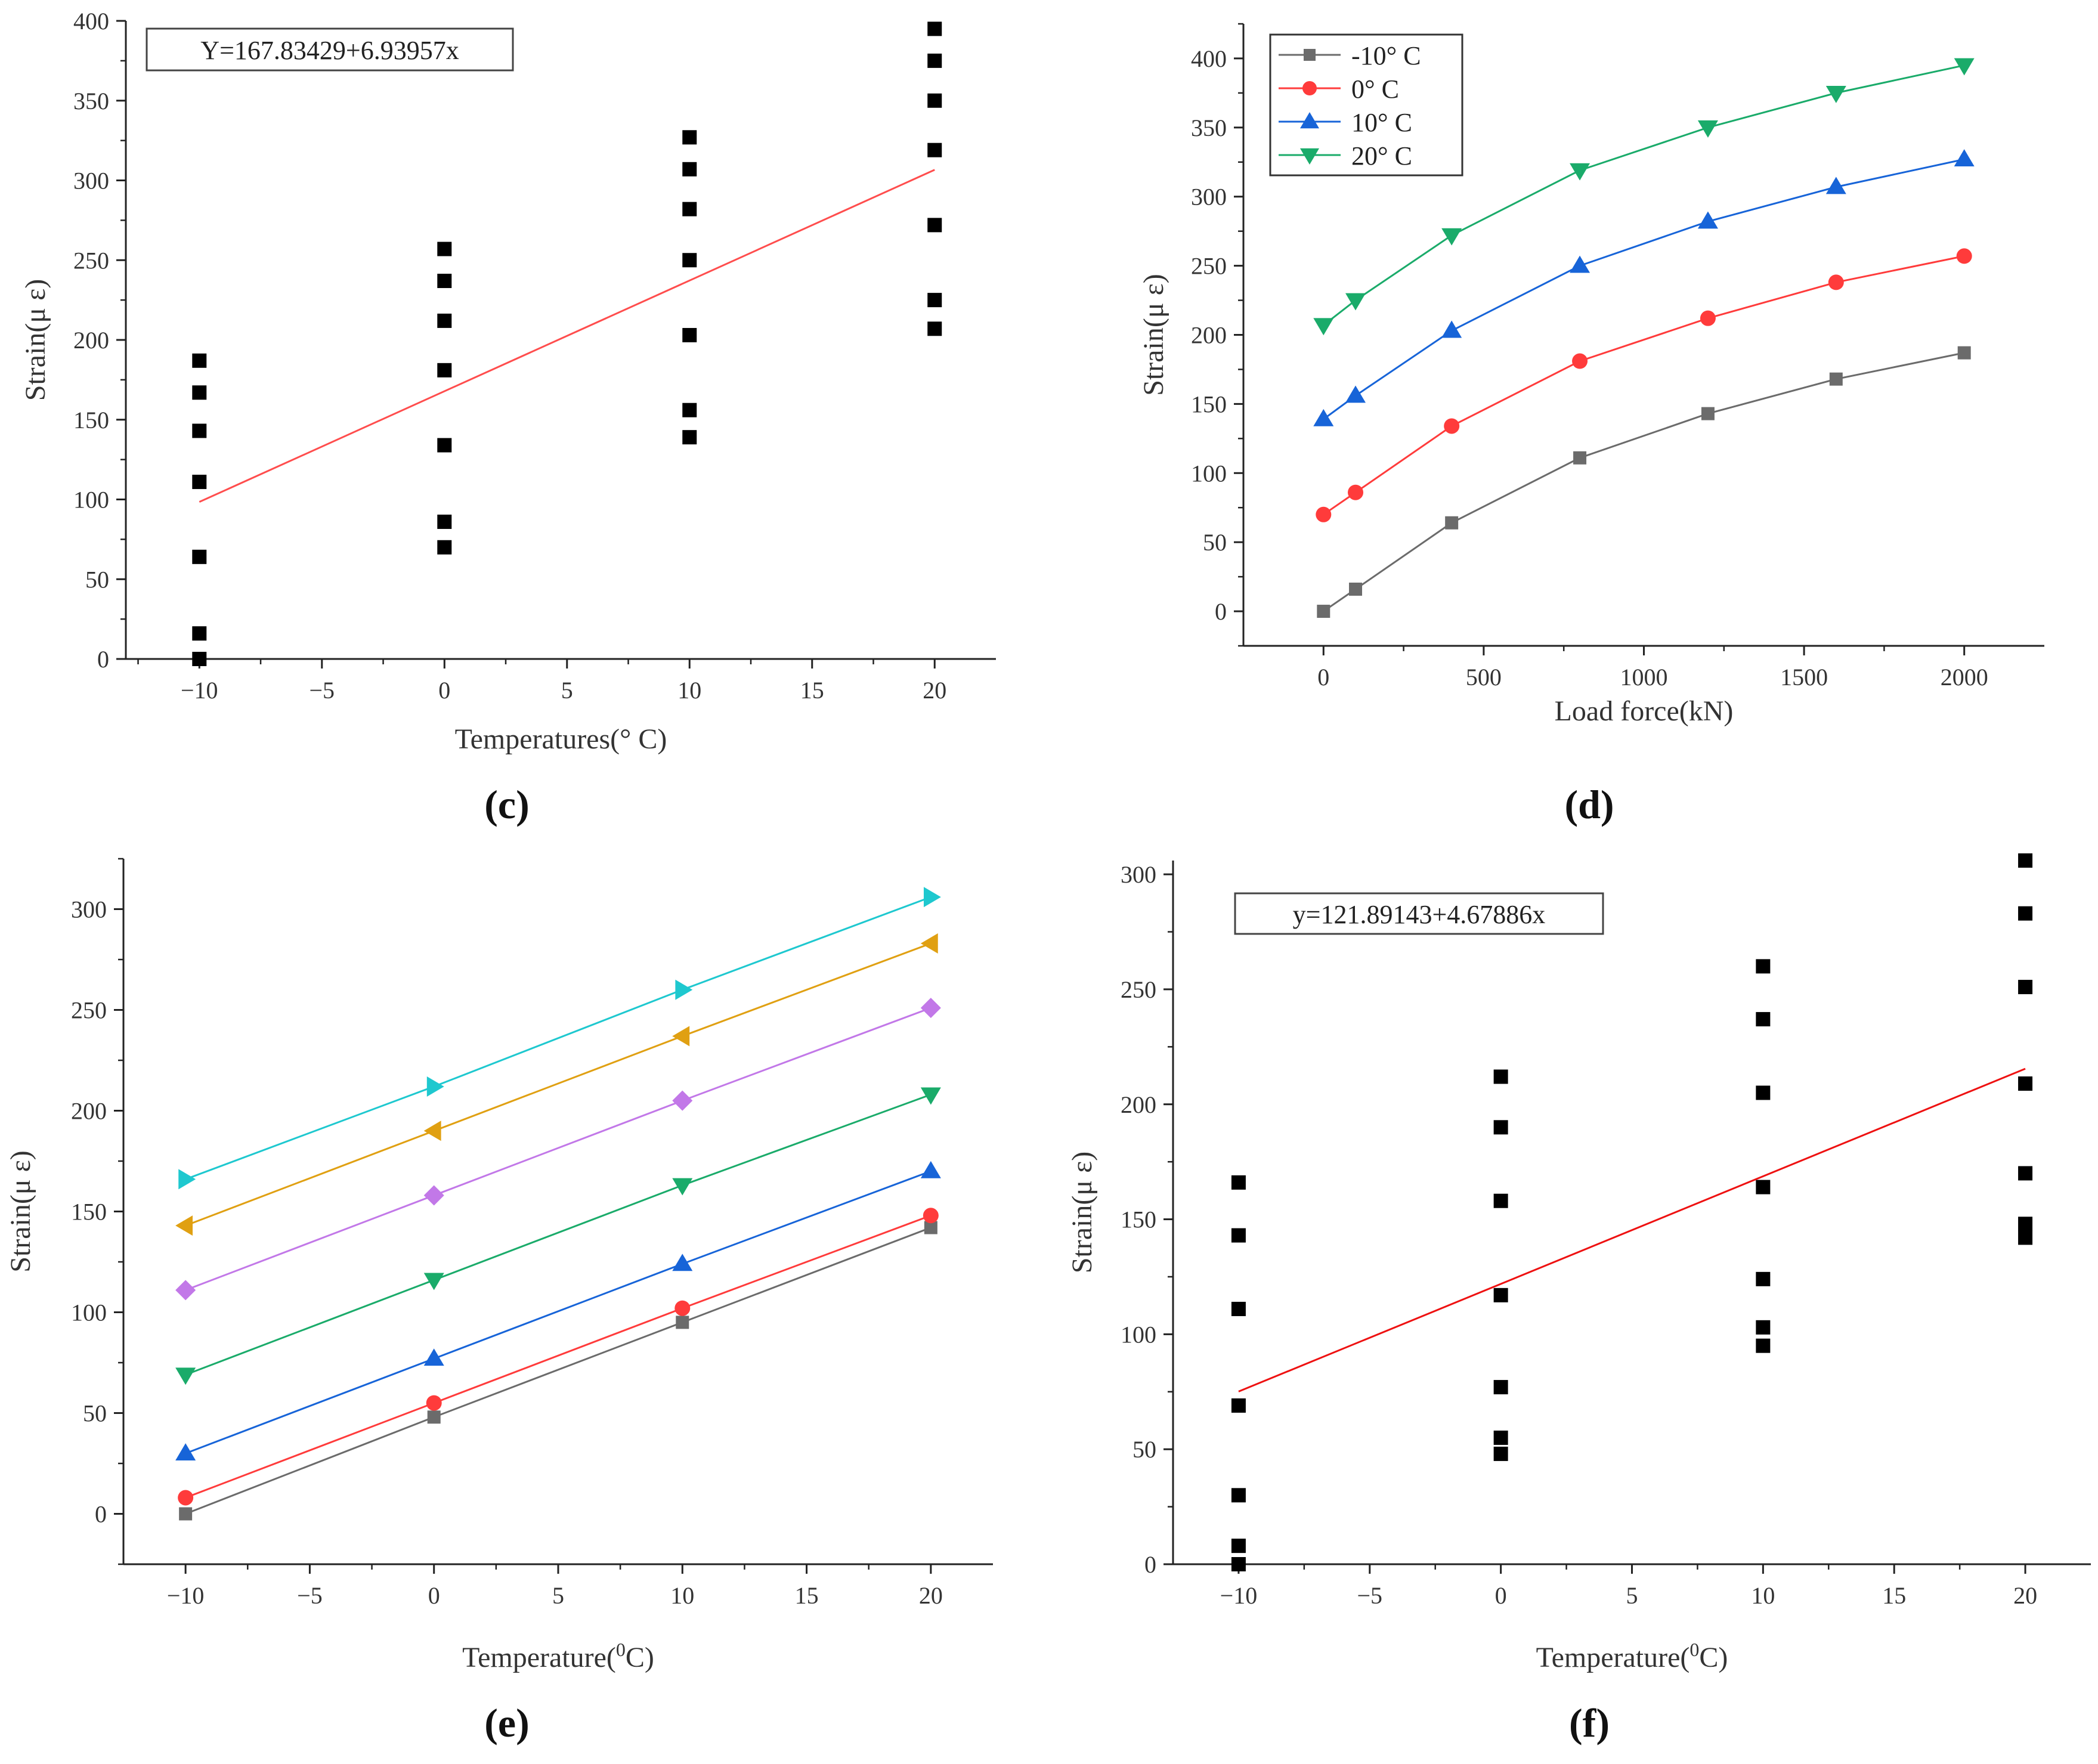 This screenshot has width=2098, height=1764. What do you see at coordinates (1964, 677) in the screenshot?
I see `x-tick-label: 2000` at bounding box center [1964, 677].